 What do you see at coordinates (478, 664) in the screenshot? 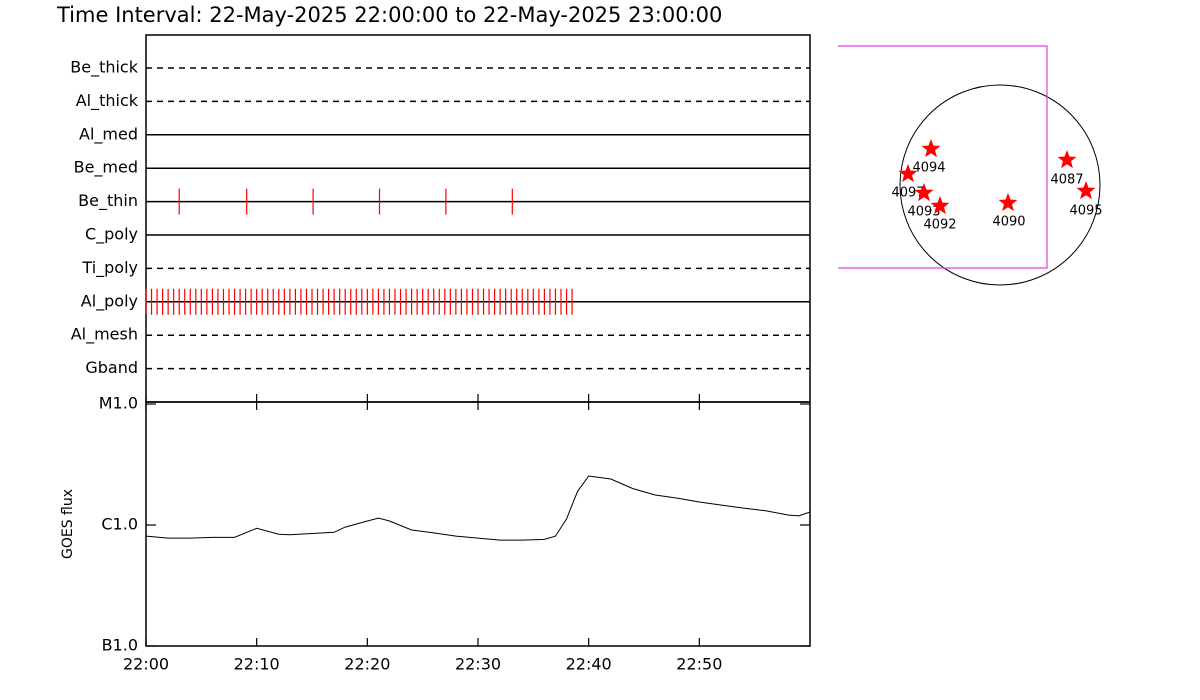
I see `x-tick-label: 22:30` at bounding box center [478, 664].